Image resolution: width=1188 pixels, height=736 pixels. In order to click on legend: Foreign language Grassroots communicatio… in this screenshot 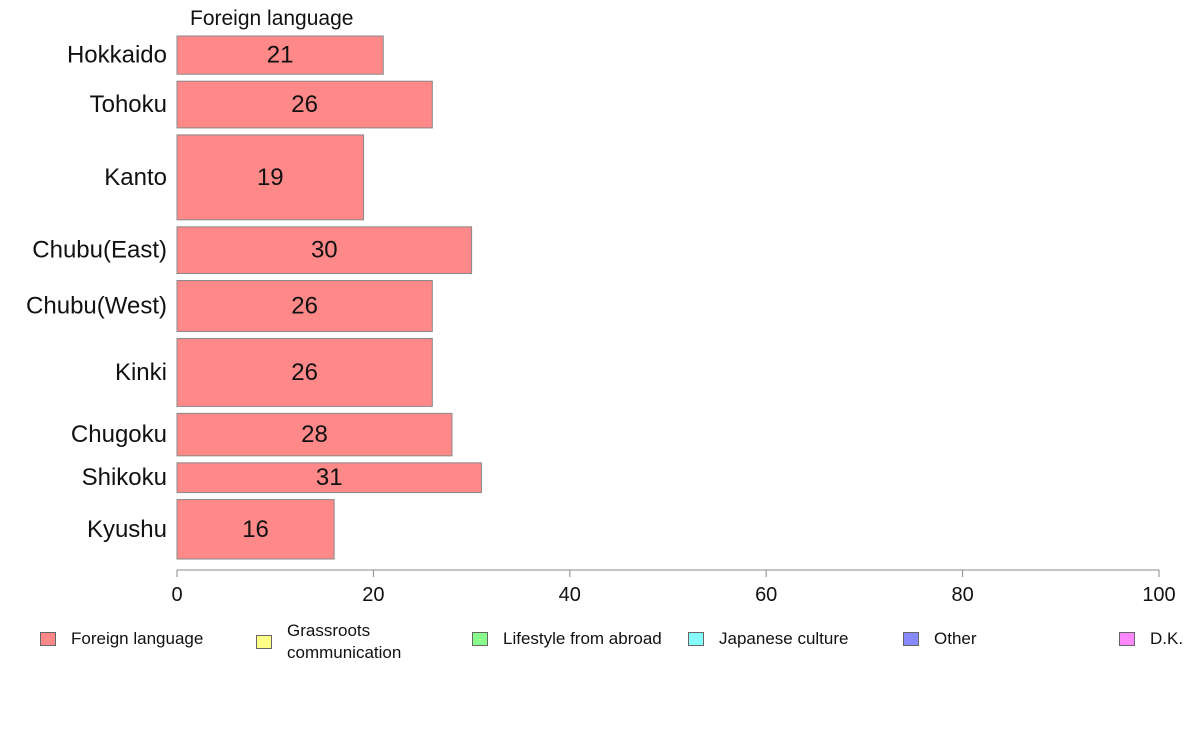, I will do `click(594, 645)`.